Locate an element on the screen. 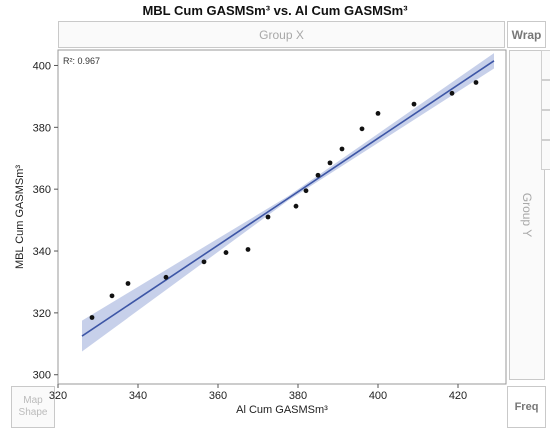 This screenshot has width=550, height=428. map-shape-label: Map Shape is located at coordinates (33, 406).